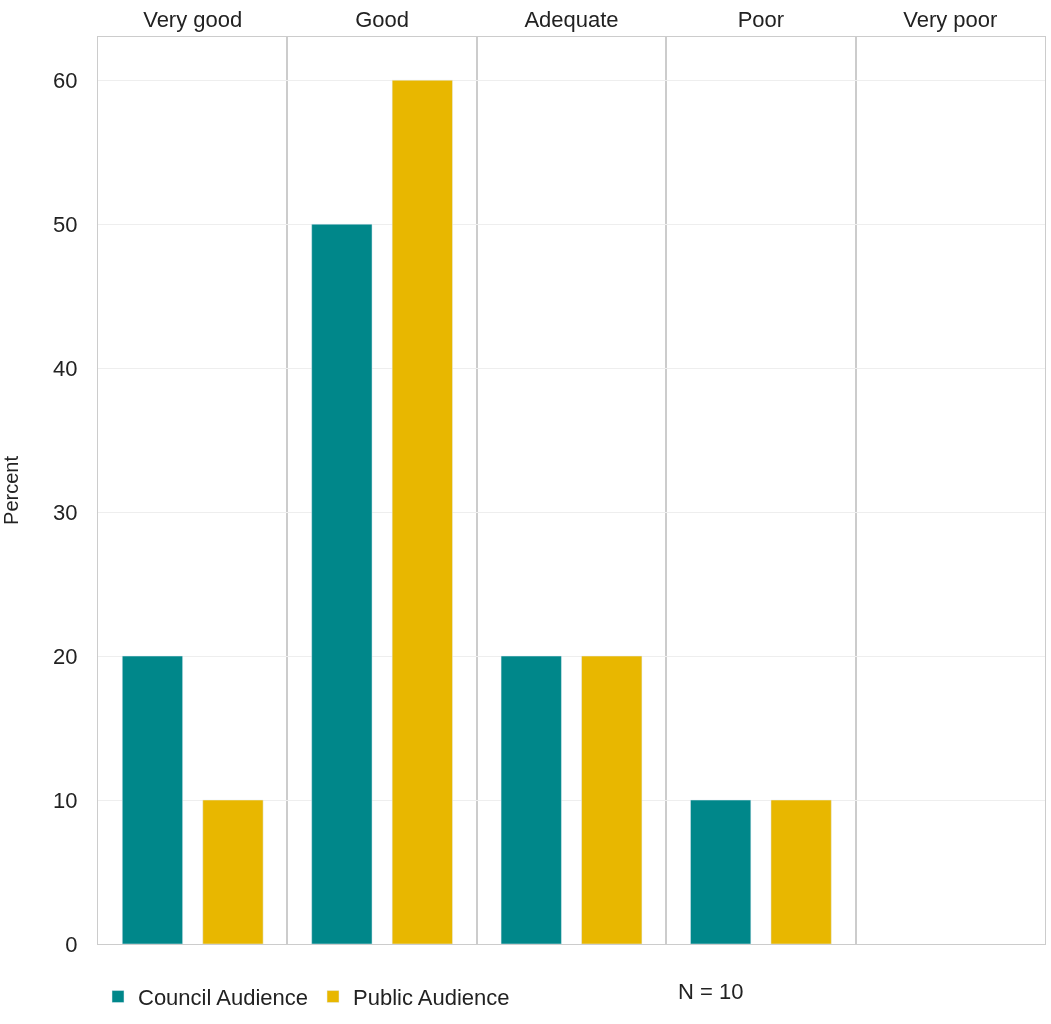 The image size is (1051, 1024). I want to click on y-tick-label: 40, so click(65, 368).